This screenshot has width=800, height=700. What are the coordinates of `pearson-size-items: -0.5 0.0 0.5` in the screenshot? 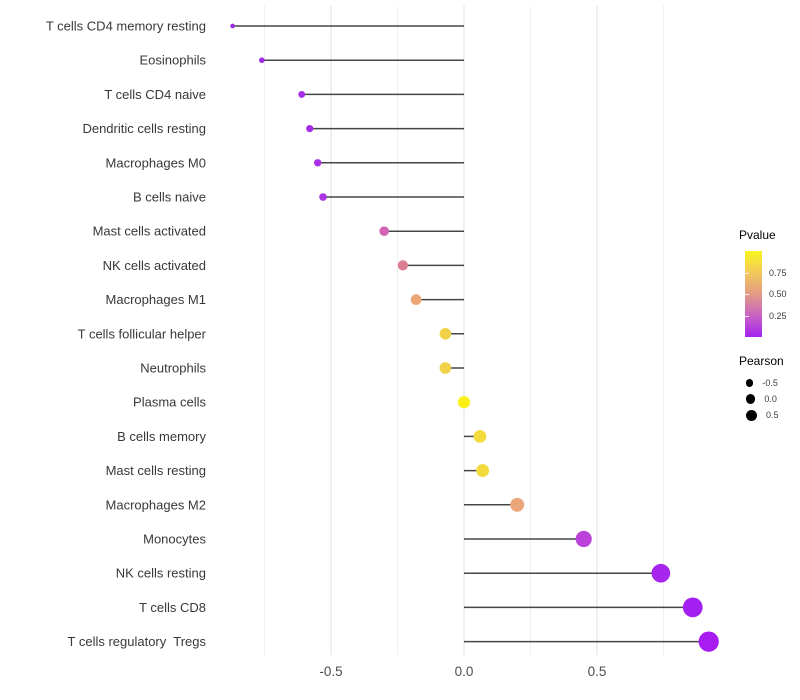 It's located at (773, 399).